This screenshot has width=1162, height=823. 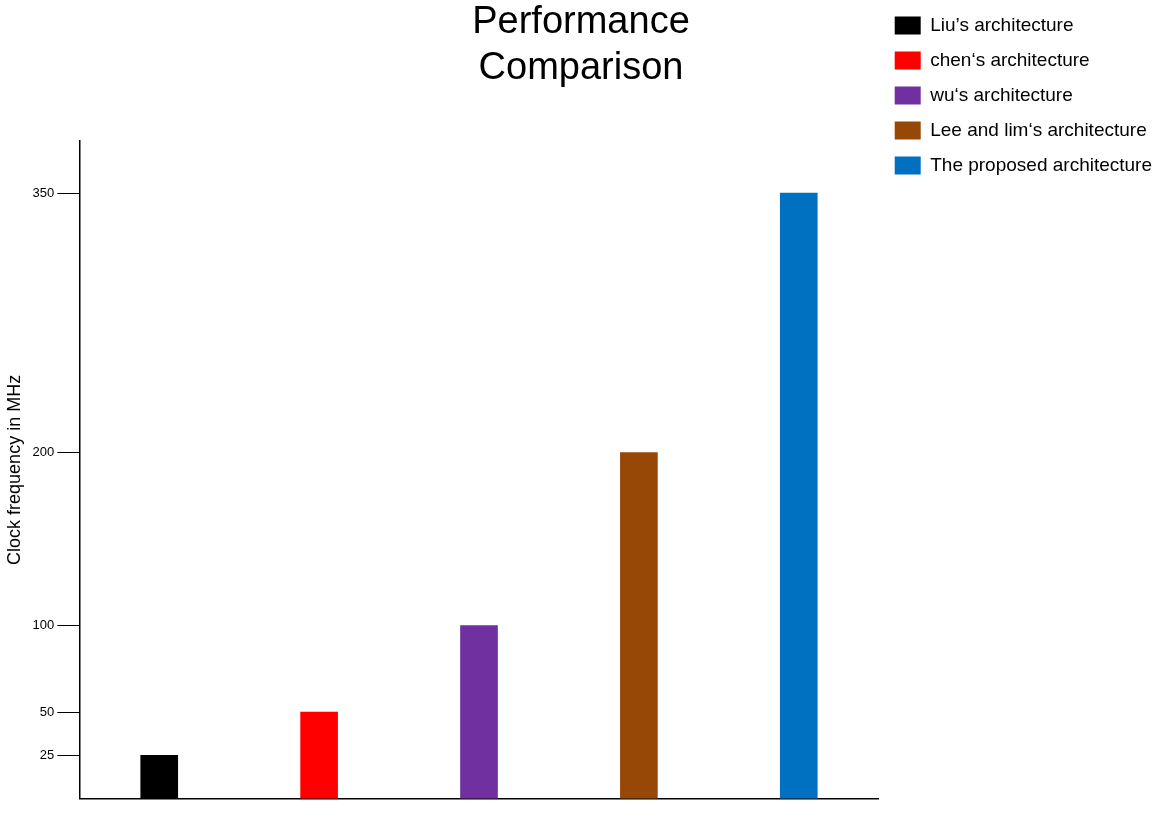 I want to click on y-tick-label: 25, so click(x=47, y=754).